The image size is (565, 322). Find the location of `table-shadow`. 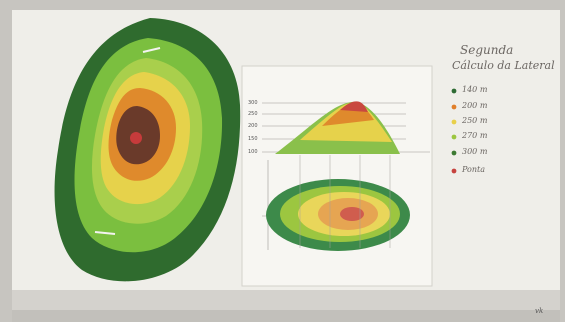

table-shadow is located at coordinates (286, 306).